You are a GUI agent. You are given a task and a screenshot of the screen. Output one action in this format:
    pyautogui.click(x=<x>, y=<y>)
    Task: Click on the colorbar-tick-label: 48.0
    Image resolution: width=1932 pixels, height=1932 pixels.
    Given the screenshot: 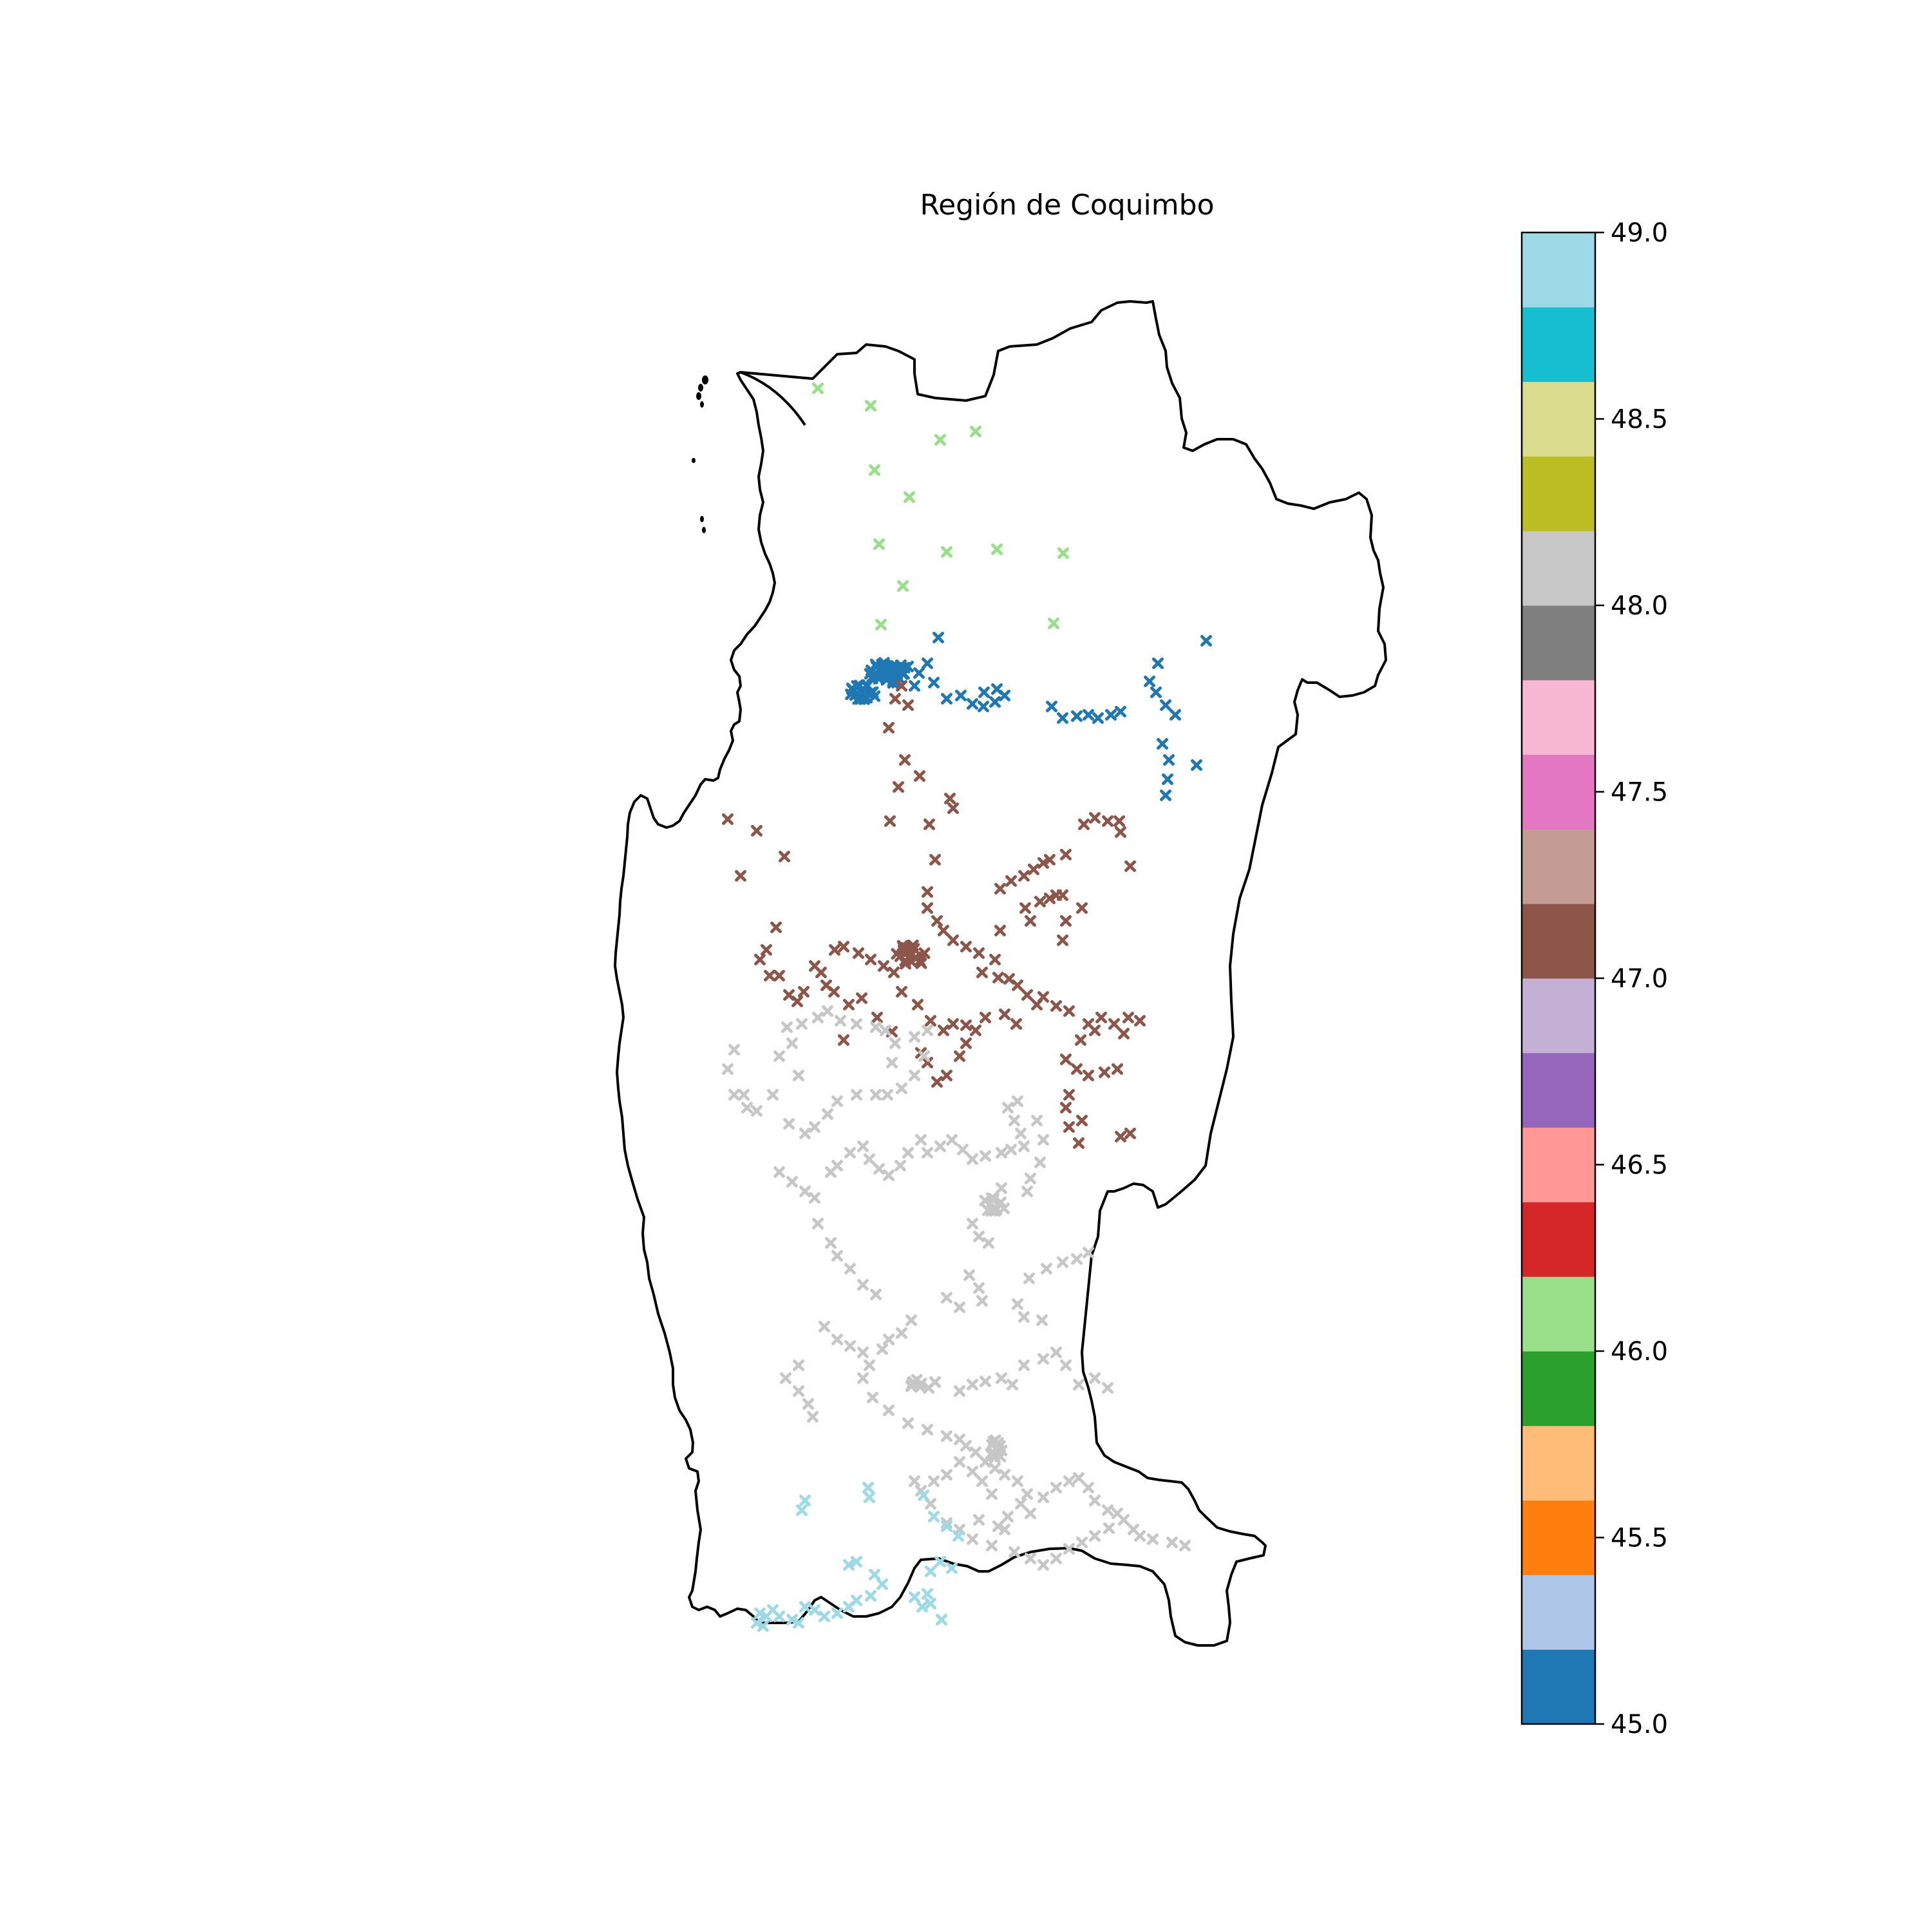 What is the action you would take?
    pyautogui.click(x=1640, y=606)
    